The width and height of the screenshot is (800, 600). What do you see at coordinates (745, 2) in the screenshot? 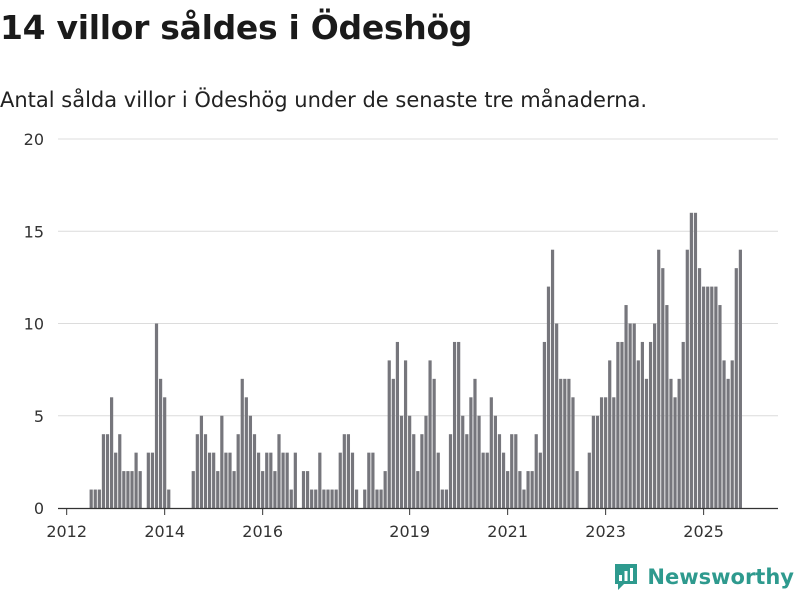
I see `annotations: 14` at bounding box center [745, 2].